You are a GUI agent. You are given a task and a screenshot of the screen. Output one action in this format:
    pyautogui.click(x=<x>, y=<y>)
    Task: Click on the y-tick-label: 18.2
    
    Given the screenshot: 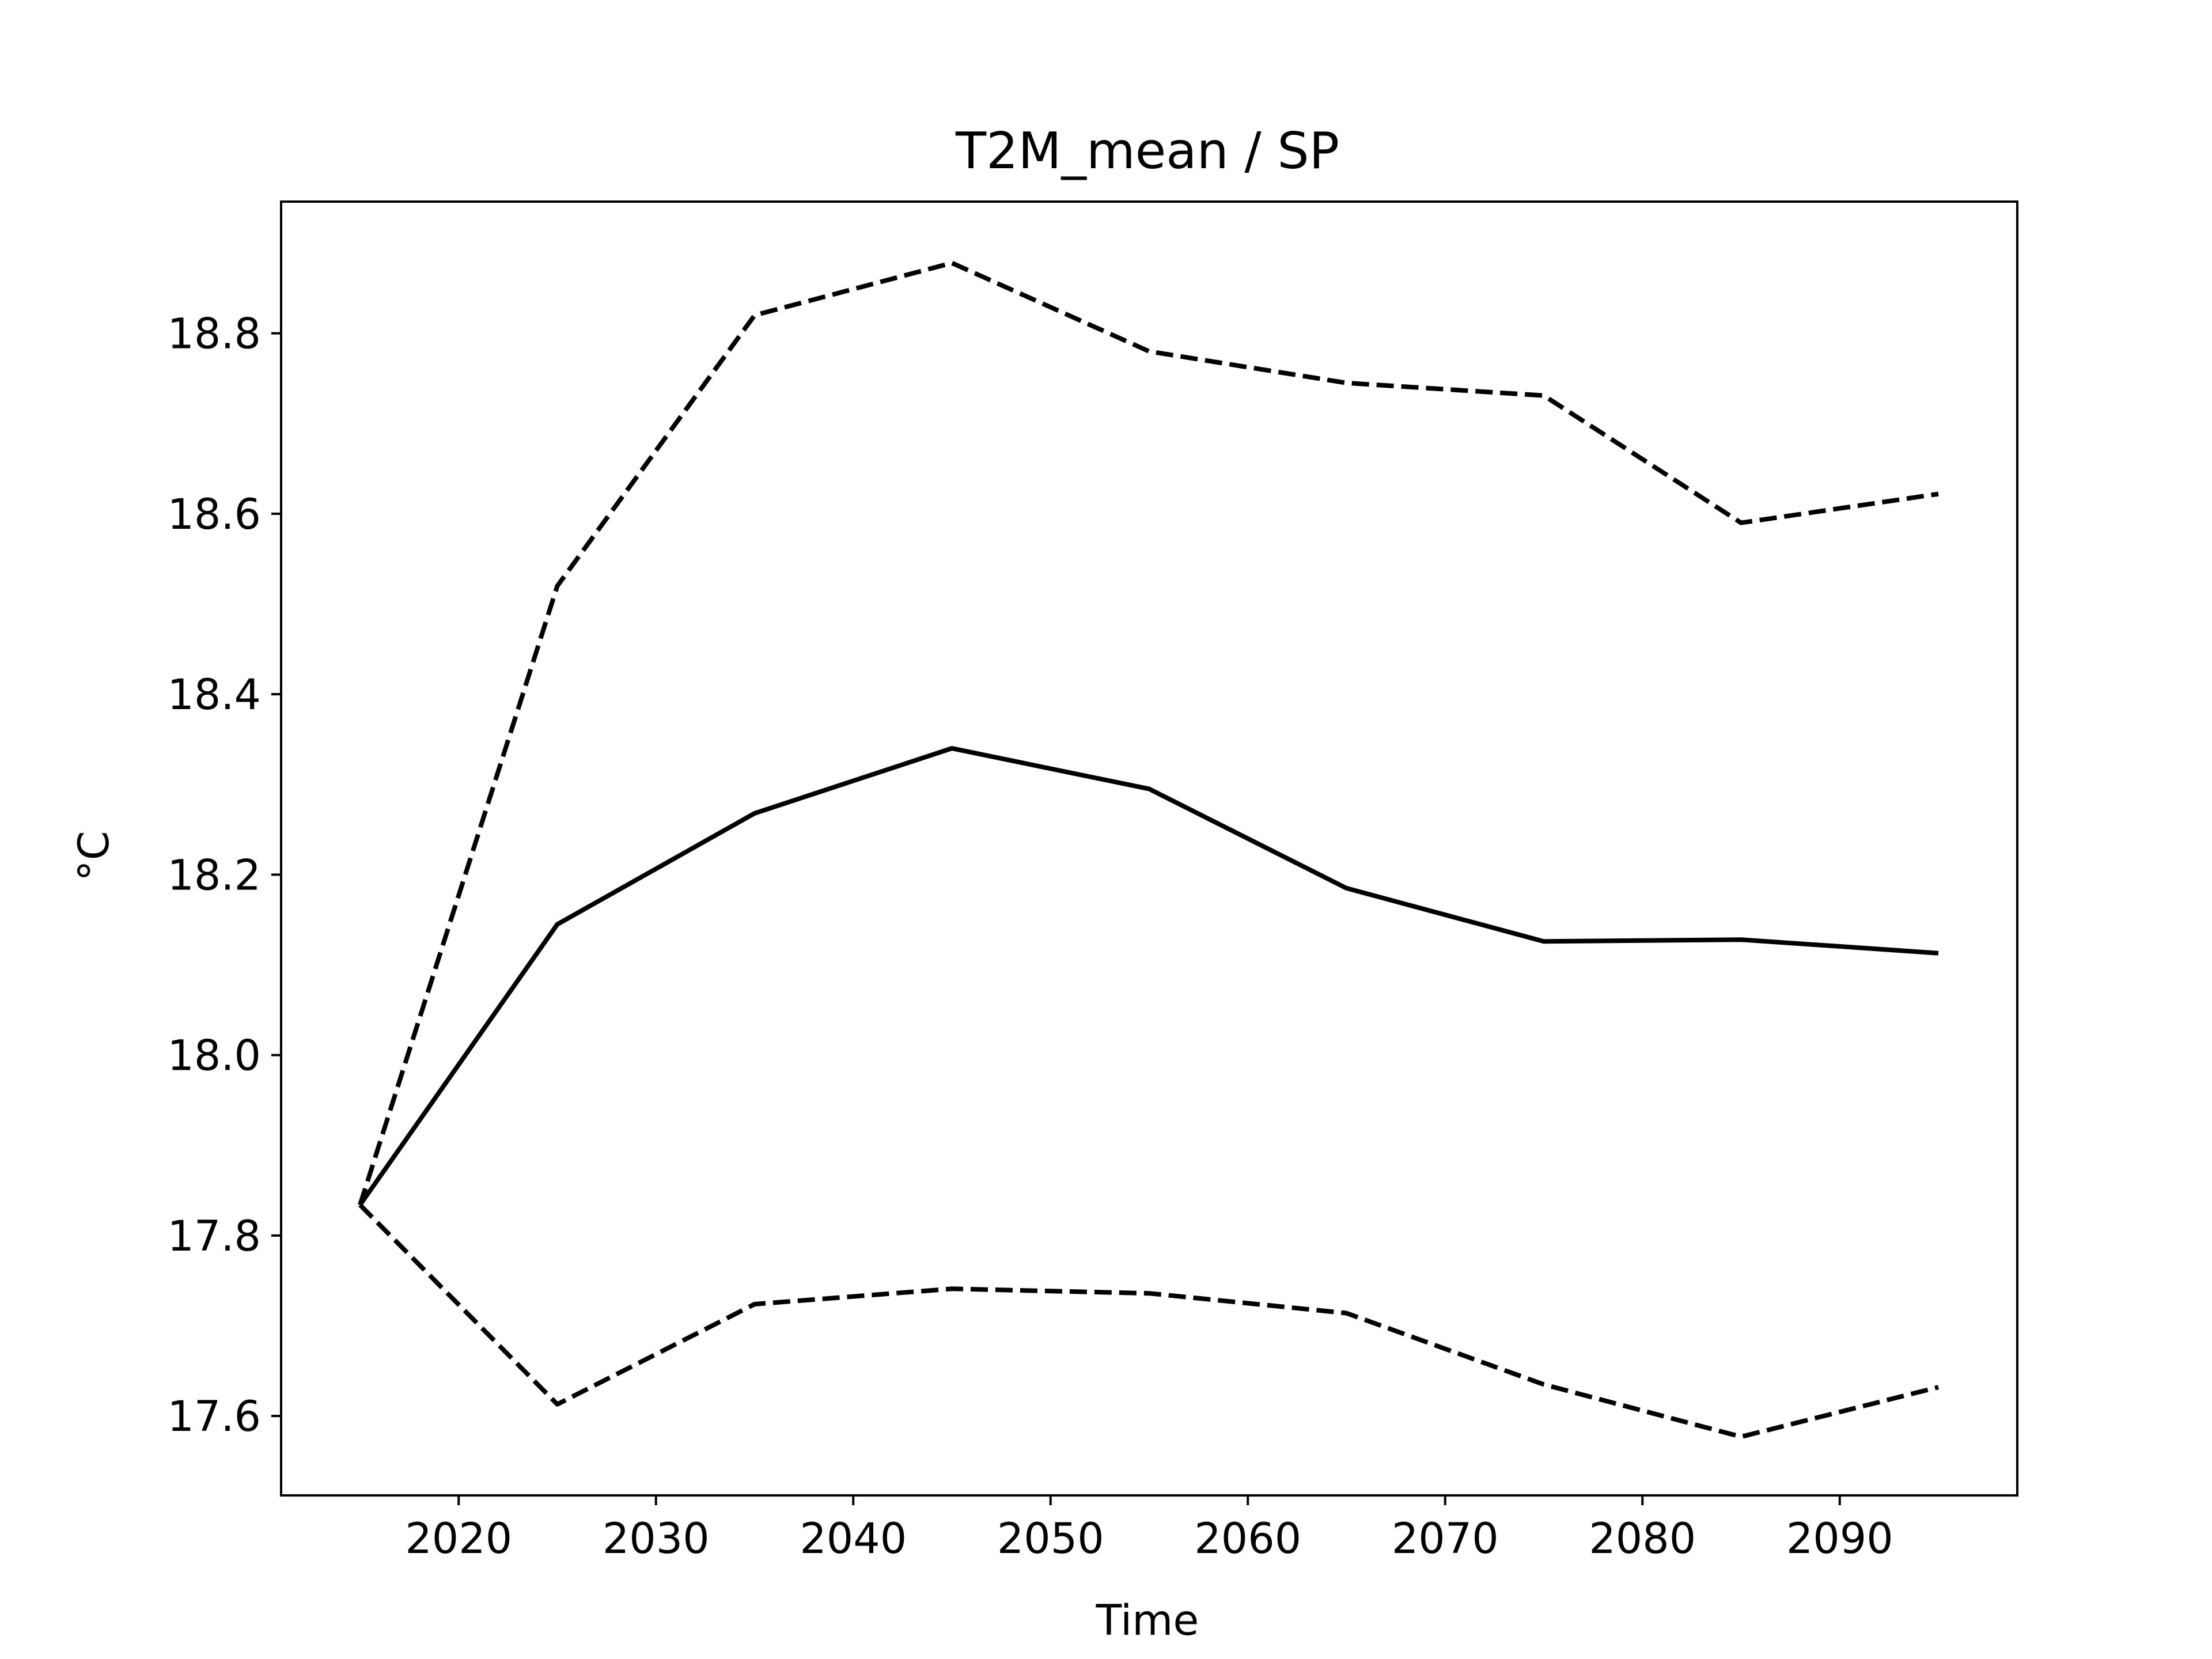 What is the action you would take?
    pyautogui.click(x=214, y=875)
    